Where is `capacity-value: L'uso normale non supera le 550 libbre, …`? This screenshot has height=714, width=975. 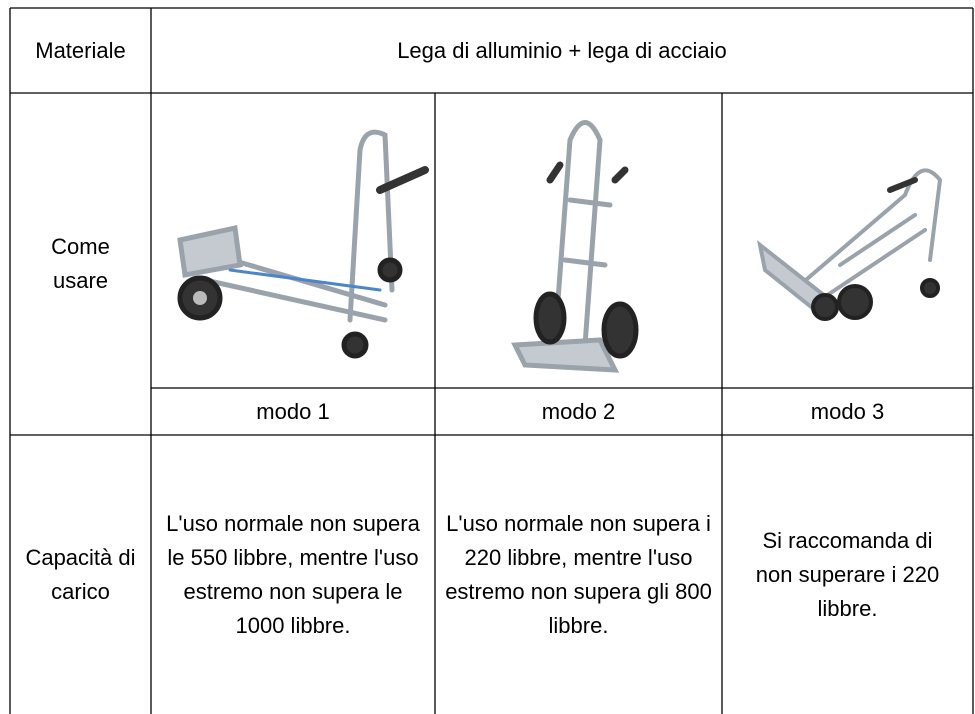 capacity-value: L'uso normale non supera le 550 libbre, … is located at coordinates (293, 574).